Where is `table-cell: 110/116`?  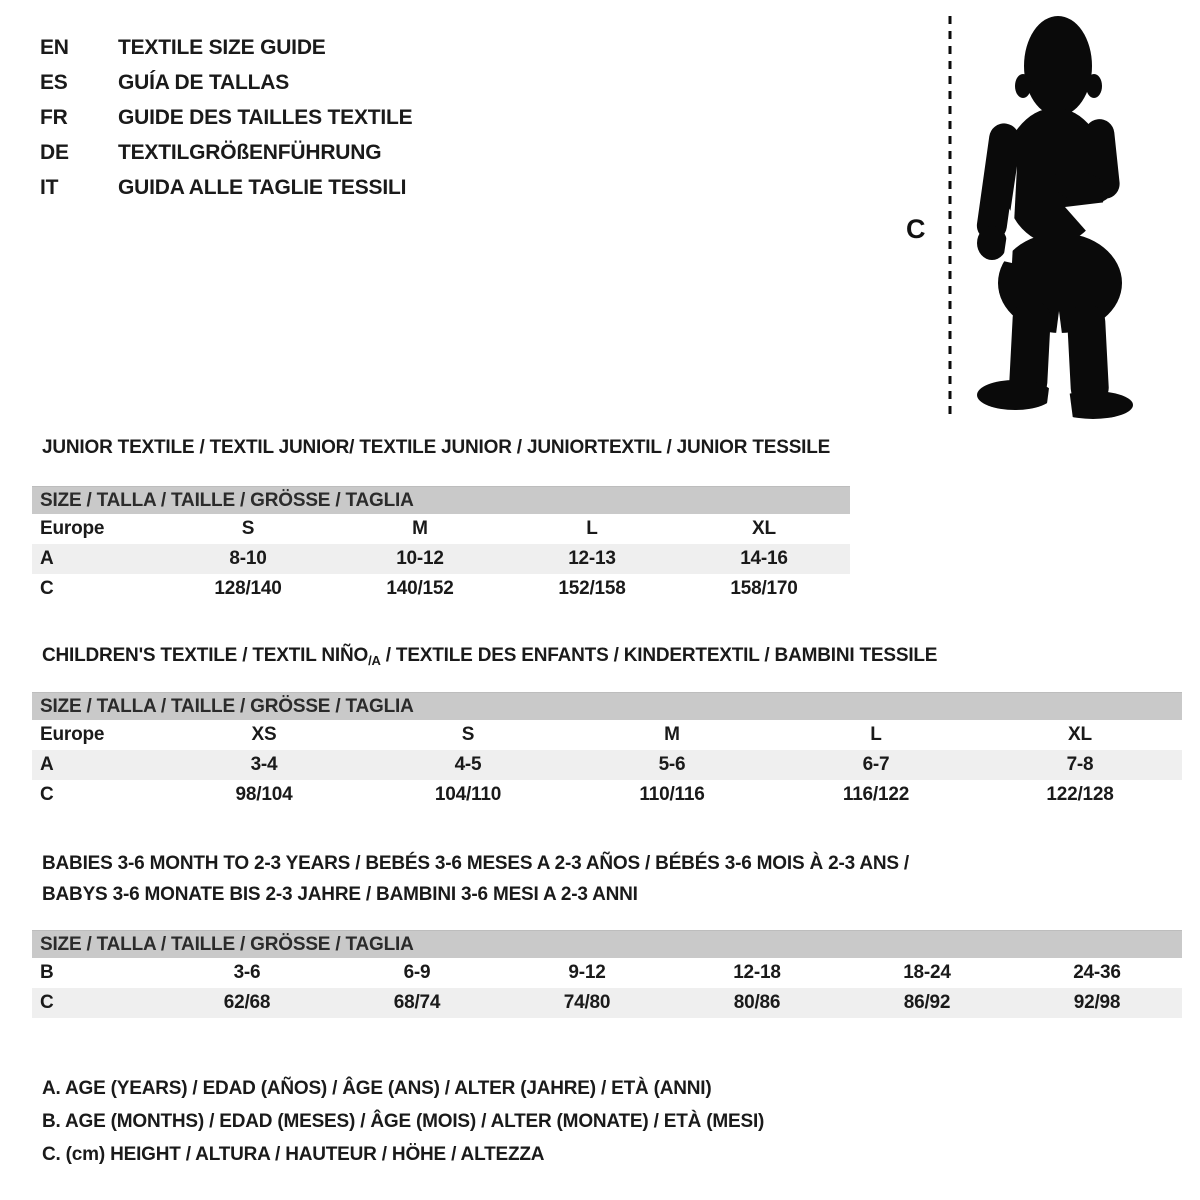
table-cell: 110/116 is located at coordinates (672, 794).